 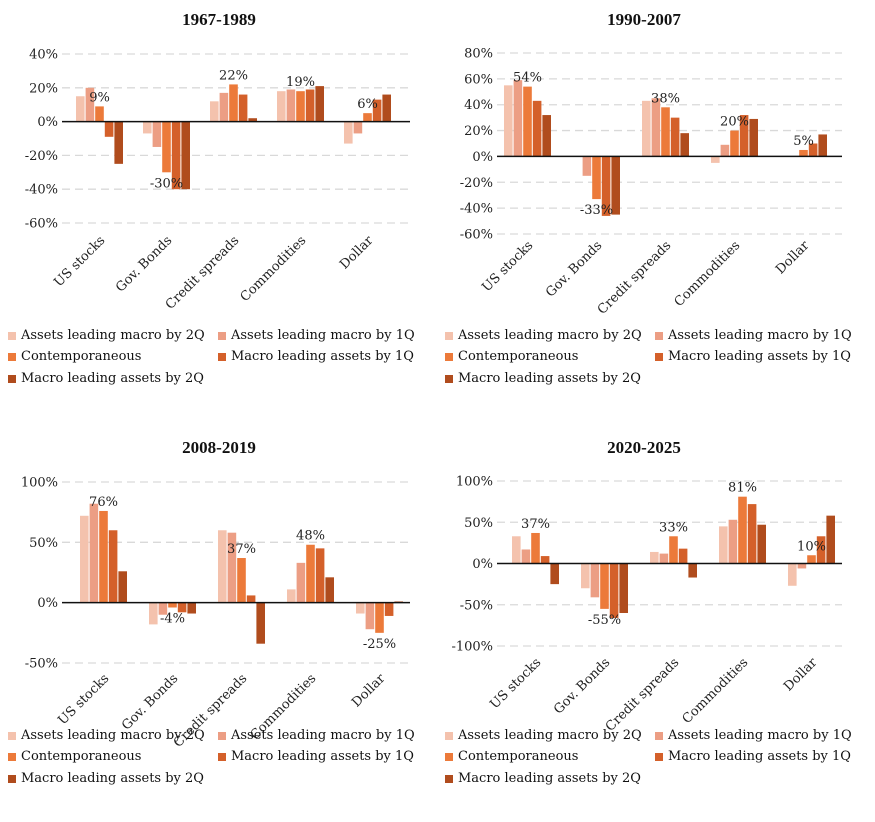 I want to click on data-label: 33%, so click(x=673, y=527).